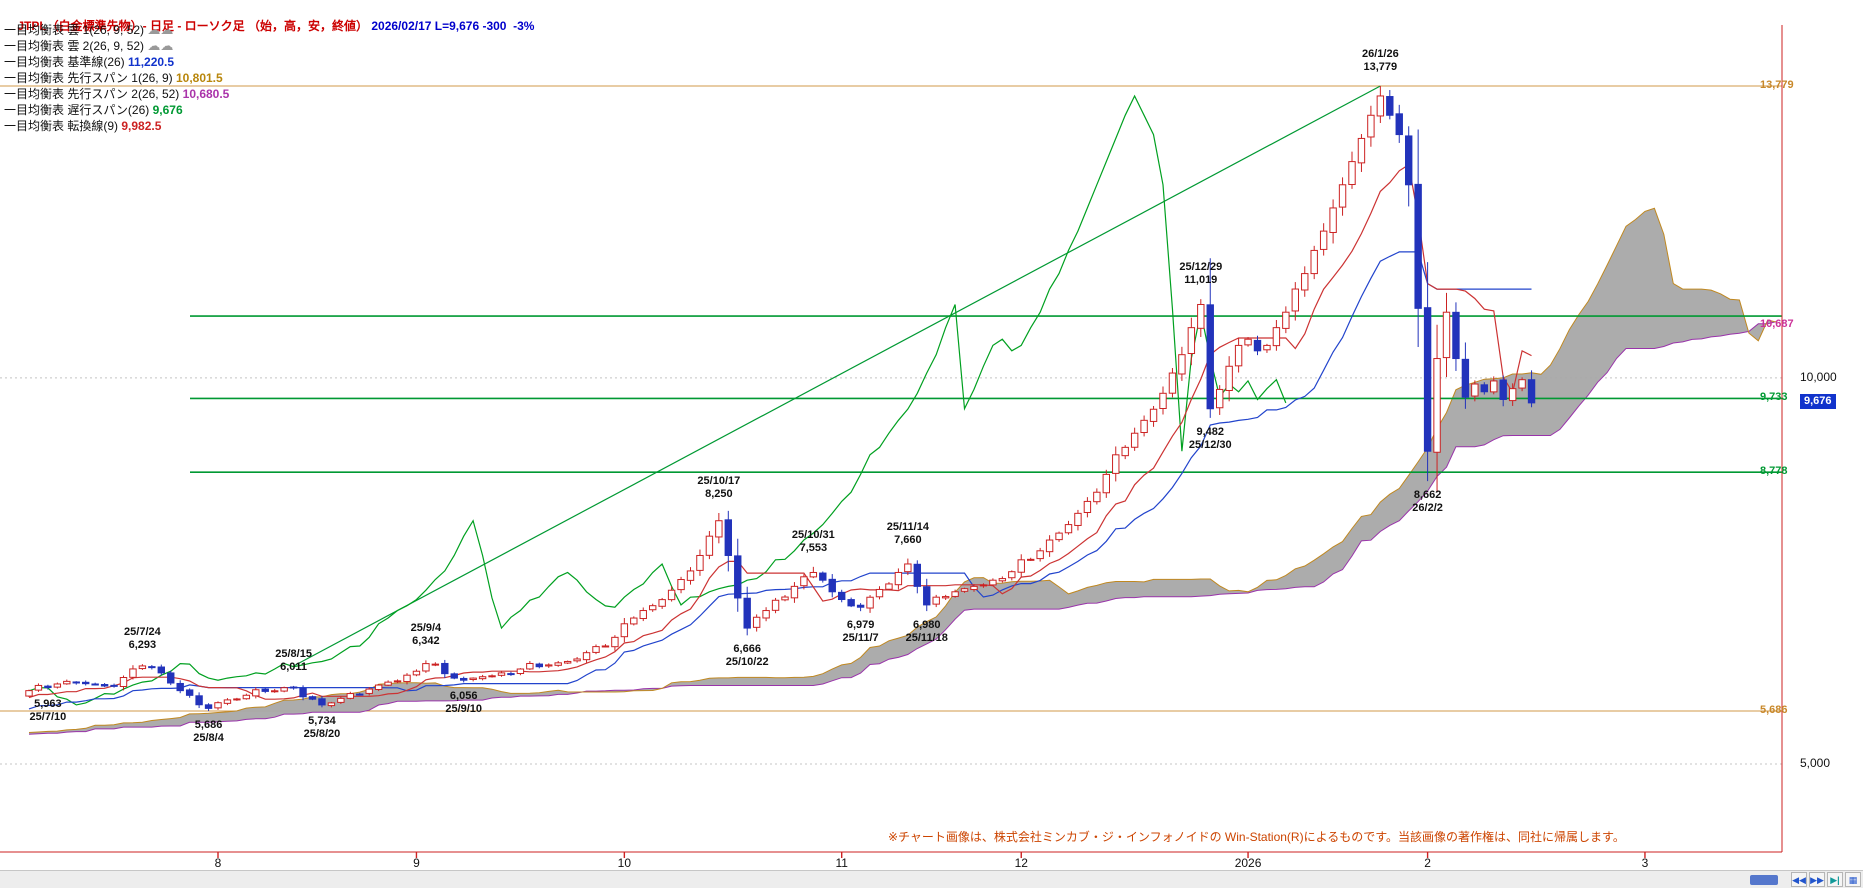 The height and width of the screenshot is (888, 1863). I want to click on legend-value: 10,680.5, so click(206, 94).